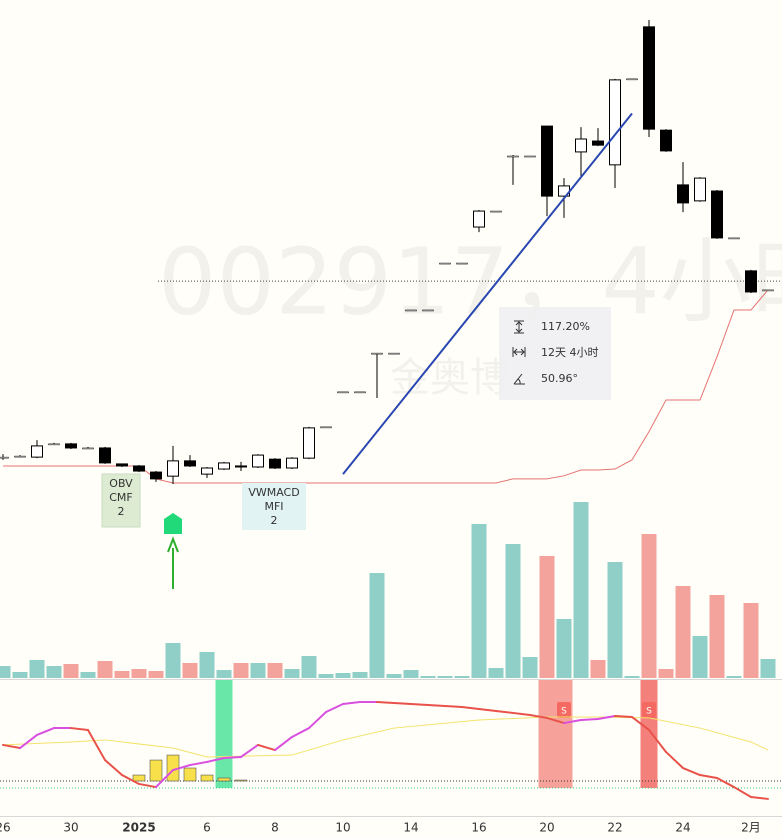 The height and width of the screenshot is (839, 782). Describe the element at coordinates (173, 562) in the screenshot. I see `buy-arrow` at that location.